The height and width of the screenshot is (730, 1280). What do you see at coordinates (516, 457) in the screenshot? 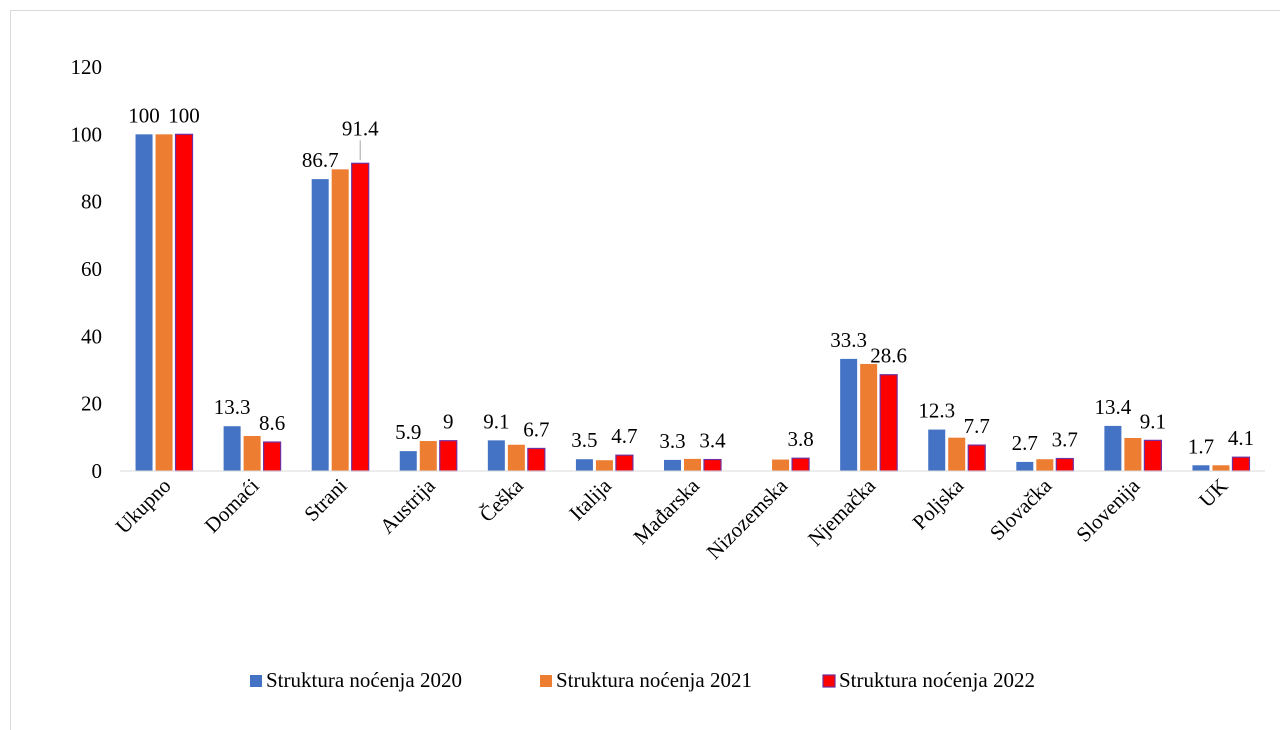
I see `bar-češka-series-2` at bounding box center [516, 457].